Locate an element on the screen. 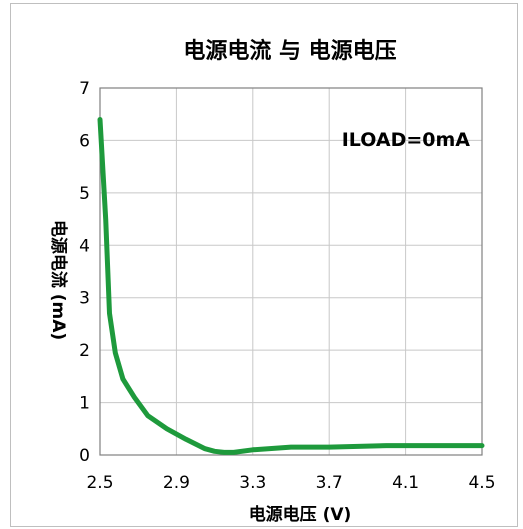 The width and height of the screenshot is (523, 529). x-tick-label: 3.3 is located at coordinates (252, 483).